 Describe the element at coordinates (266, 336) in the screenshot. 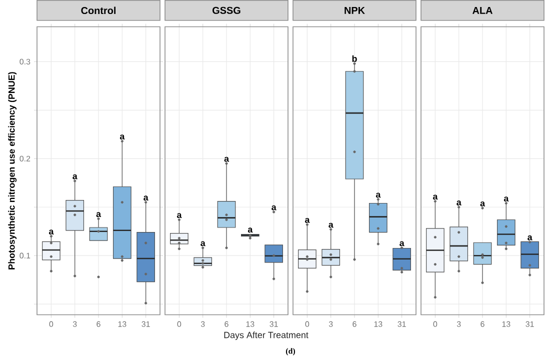

I see `x-axis-title: Days After Treatment` at that location.